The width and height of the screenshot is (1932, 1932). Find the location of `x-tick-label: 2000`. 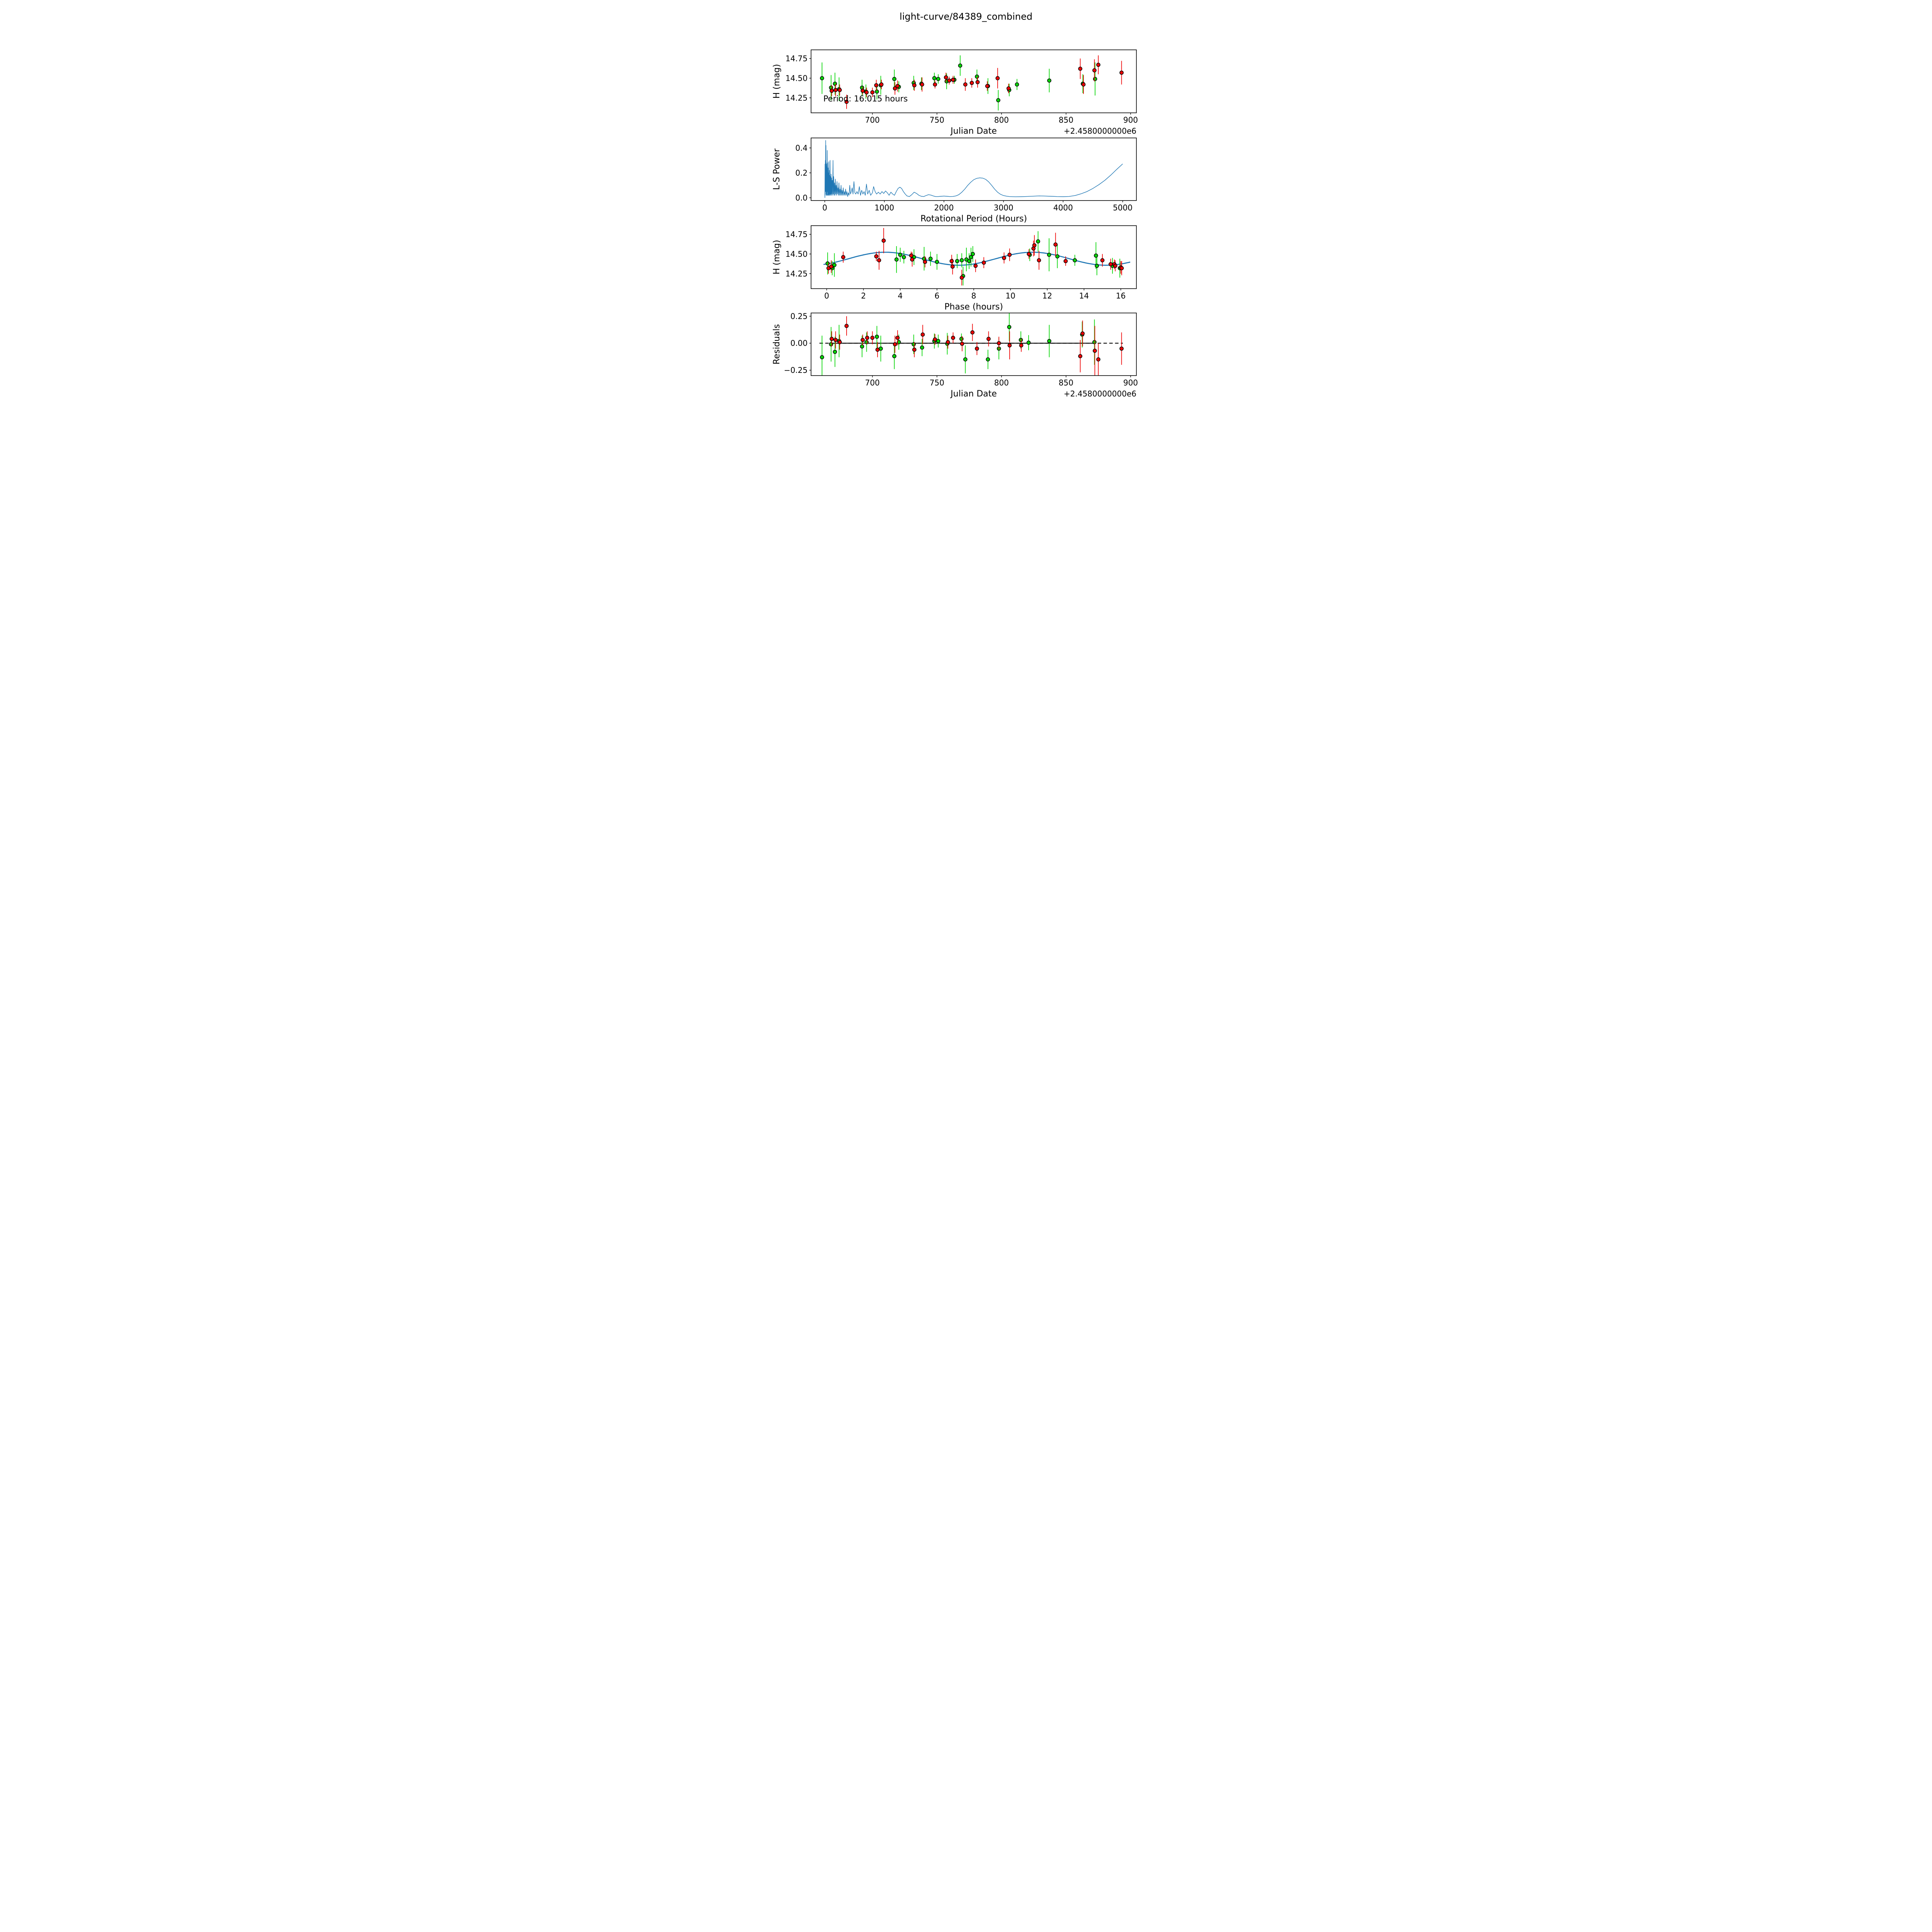

x-tick-label: 2000 is located at coordinates (944, 208).